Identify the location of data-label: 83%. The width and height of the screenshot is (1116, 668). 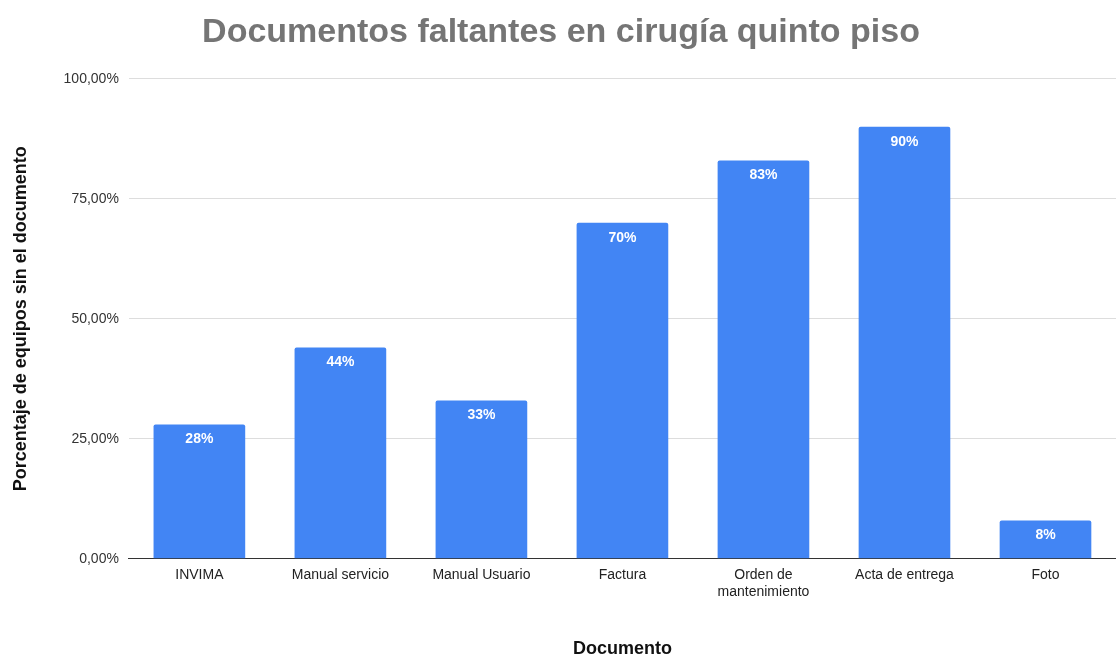
(764, 174).